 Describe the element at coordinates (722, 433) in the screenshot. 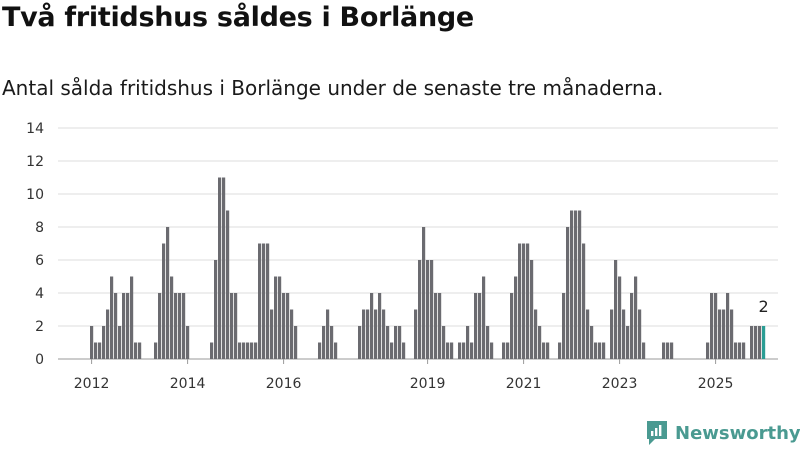

I see `brand-logo: Newsworthy` at that location.